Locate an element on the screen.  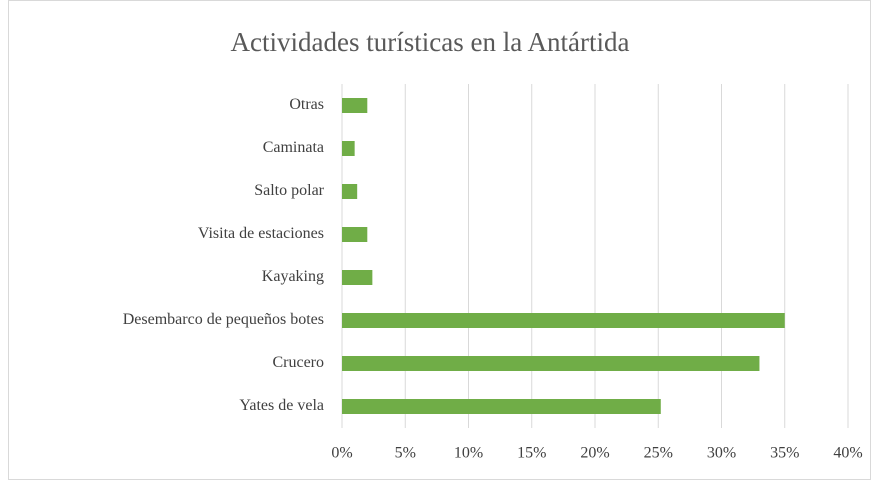
x-tick-label: 30% is located at coordinates (721, 453).